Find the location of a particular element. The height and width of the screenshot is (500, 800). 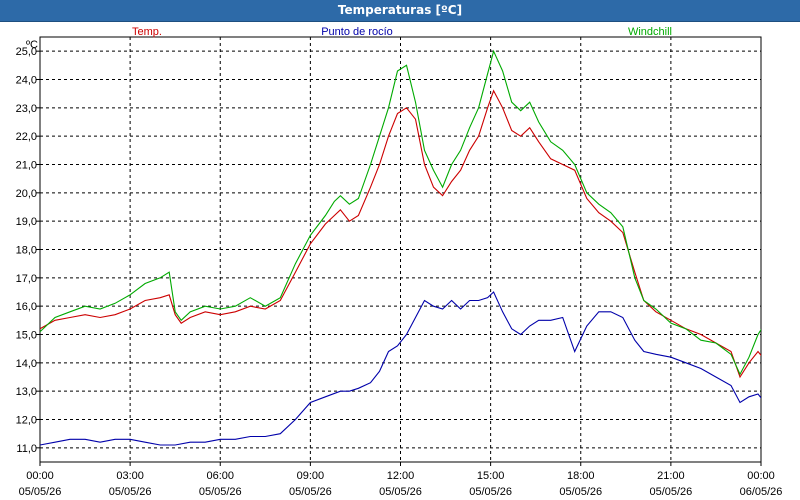

y-tick-label: 12,0 is located at coordinates (26, 421).